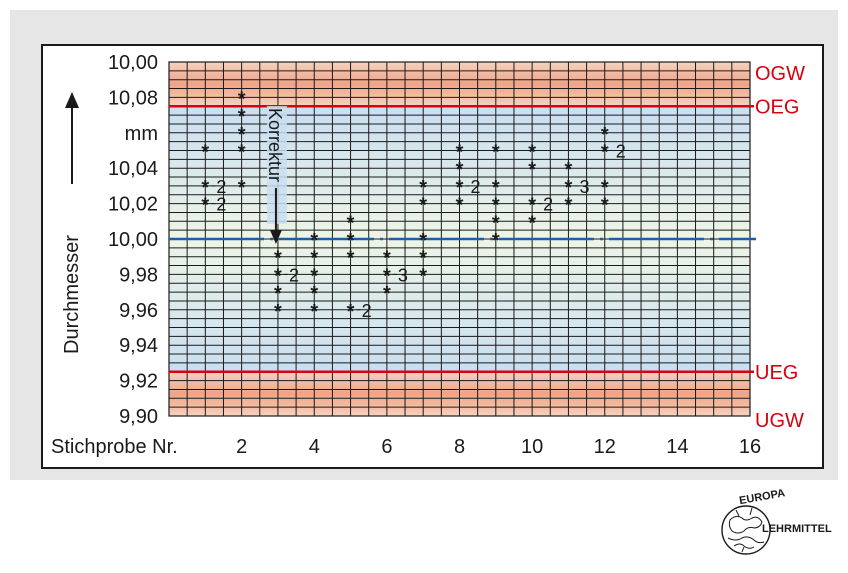  Describe the element at coordinates (138, 346) in the screenshot. I see `y-tick-label: 9,94` at that location.